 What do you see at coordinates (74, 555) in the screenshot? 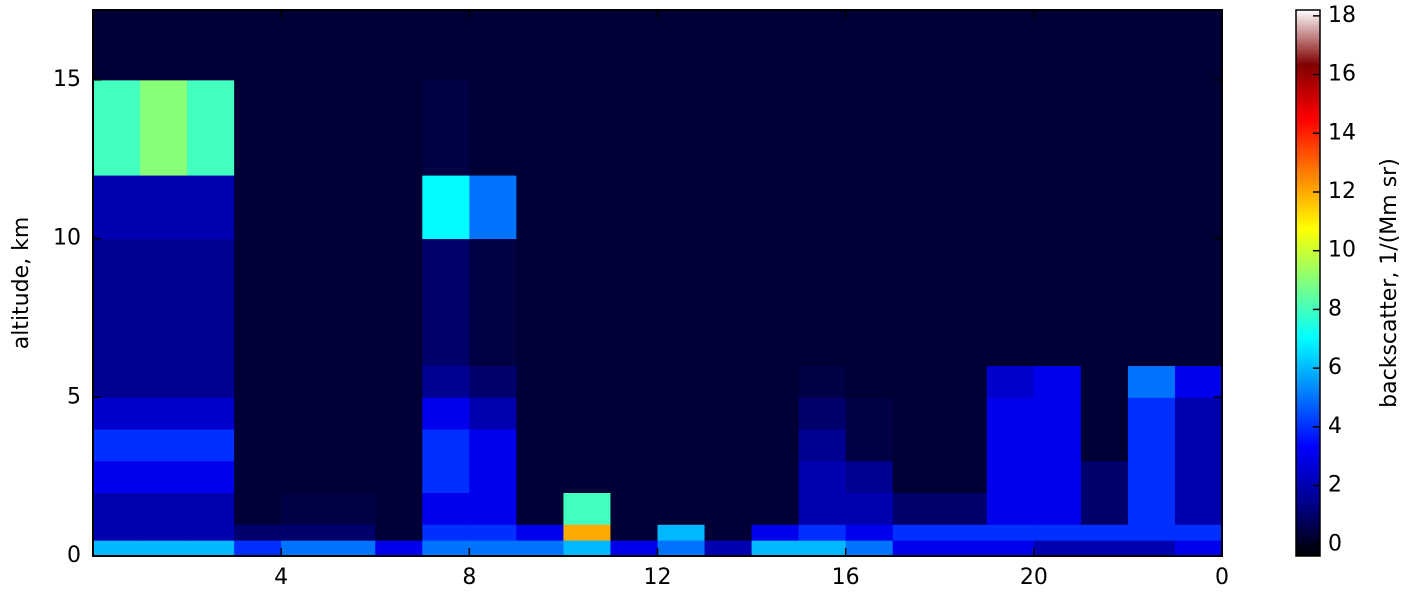
I see `y-tick-label: 0` at bounding box center [74, 555].